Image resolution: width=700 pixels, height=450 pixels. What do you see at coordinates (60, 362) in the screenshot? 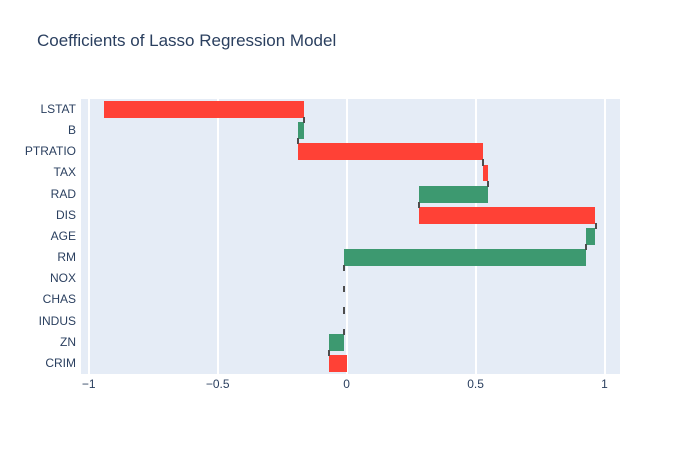
I see `y-tick-label-crim: CRIM` at bounding box center [60, 362].